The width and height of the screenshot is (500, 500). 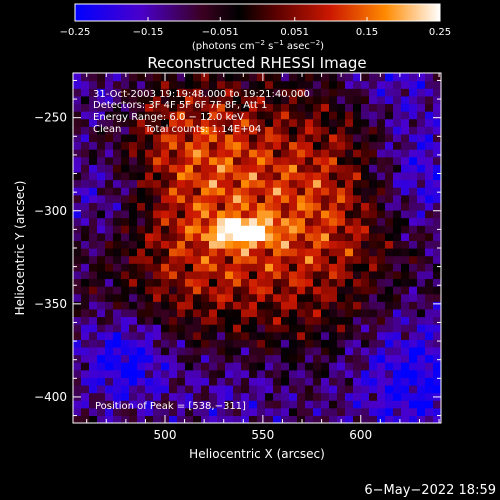 What do you see at coordinates (50, 397) in the screenshot?
I see `y-tick-label: −400` at bounding box center [50, 397].